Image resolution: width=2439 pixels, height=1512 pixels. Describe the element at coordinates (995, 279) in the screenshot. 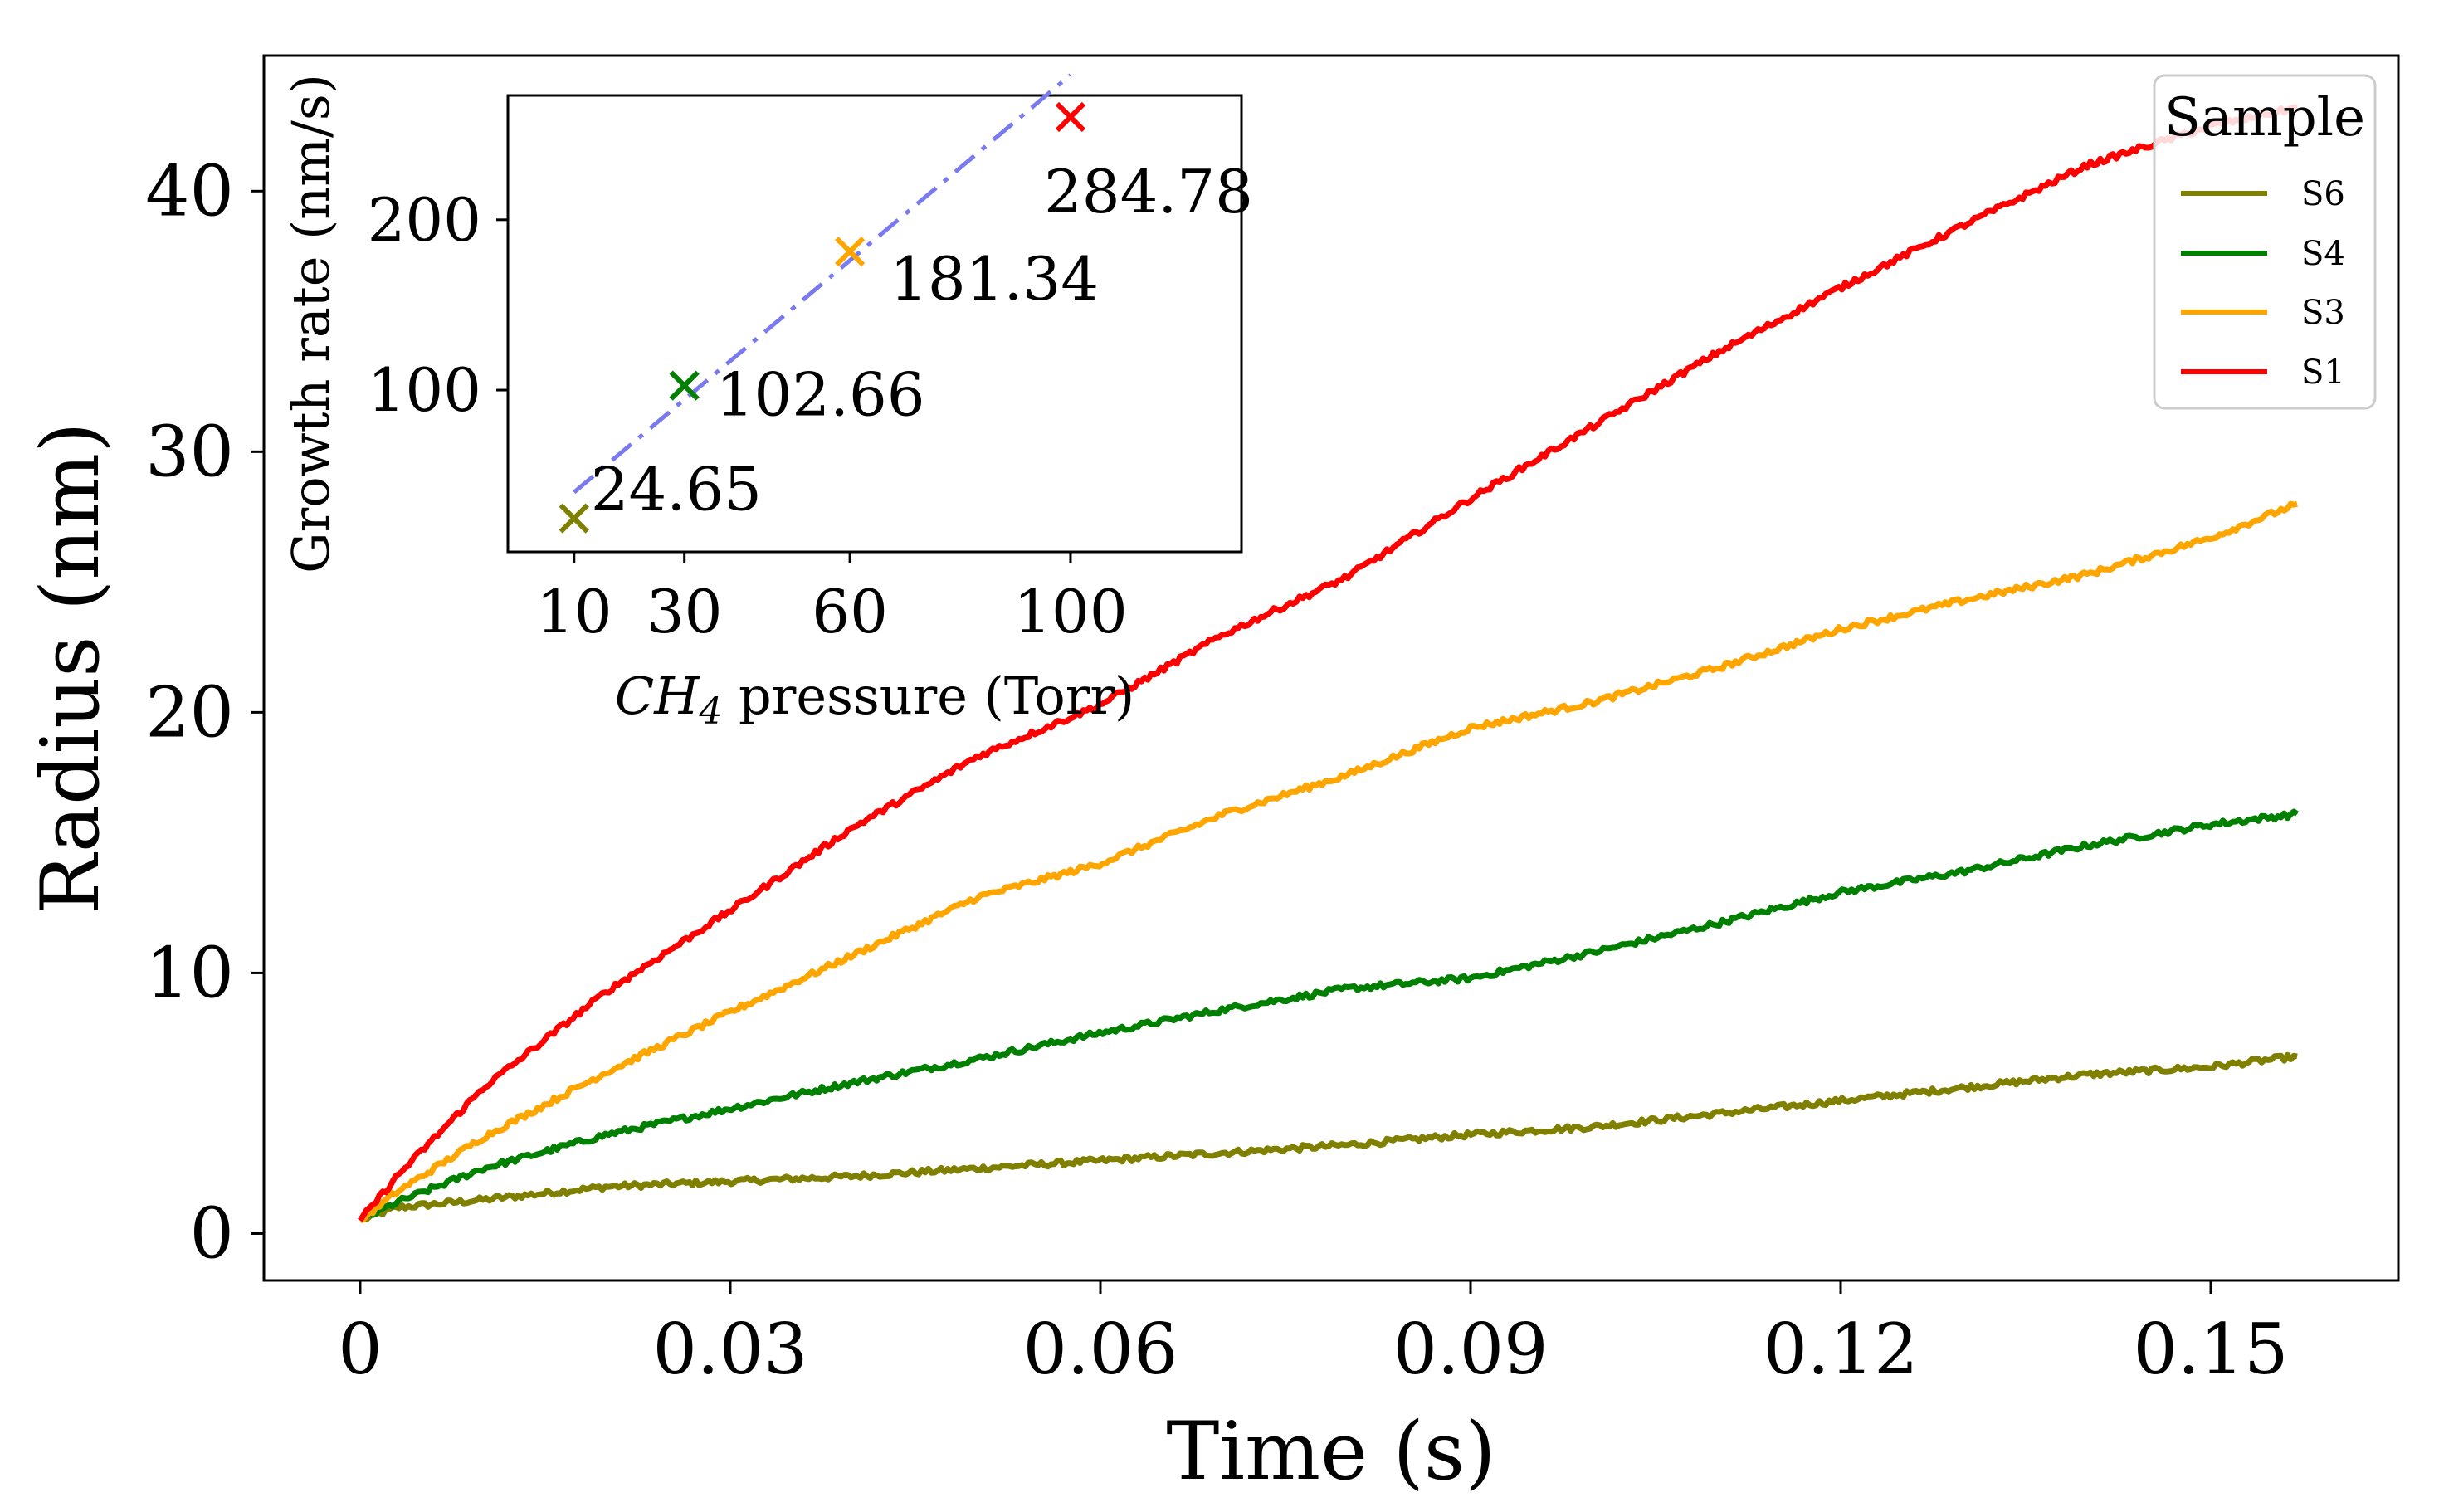

I see `inset-point-label: 181.34` at that location.